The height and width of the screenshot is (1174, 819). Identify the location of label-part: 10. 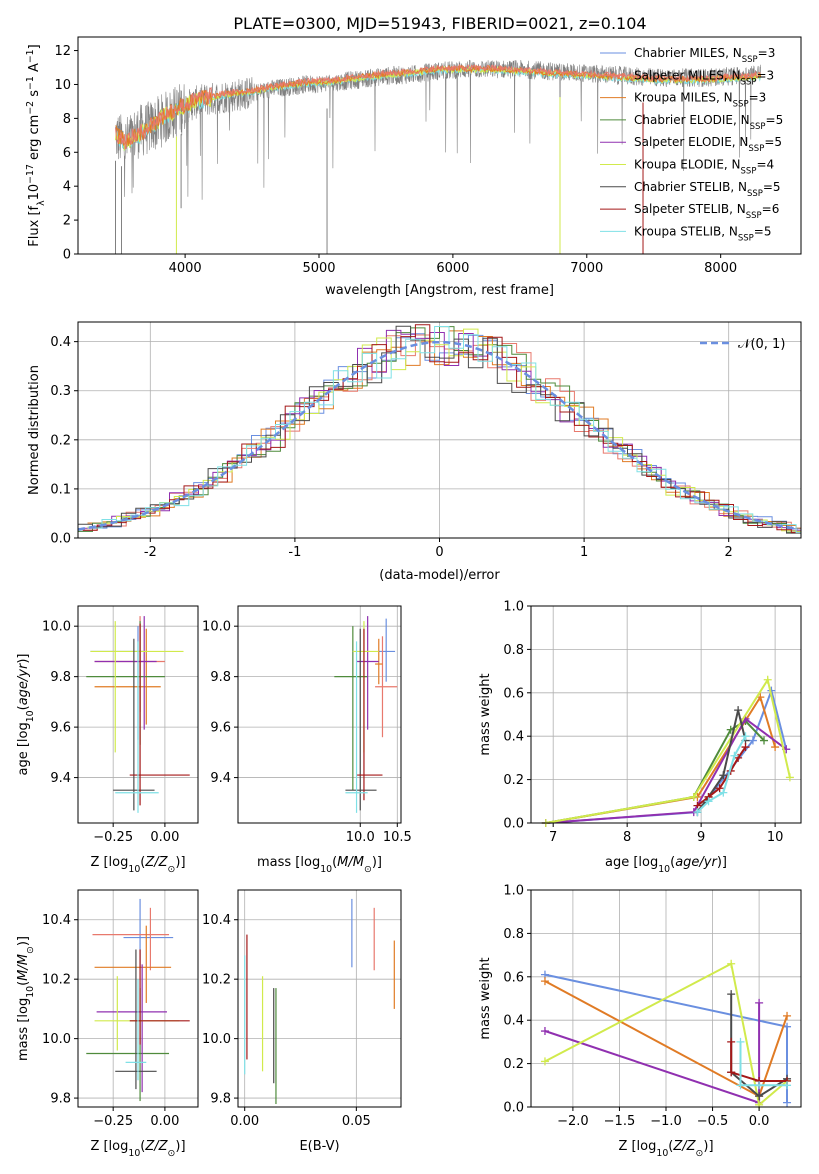
(34, 192).